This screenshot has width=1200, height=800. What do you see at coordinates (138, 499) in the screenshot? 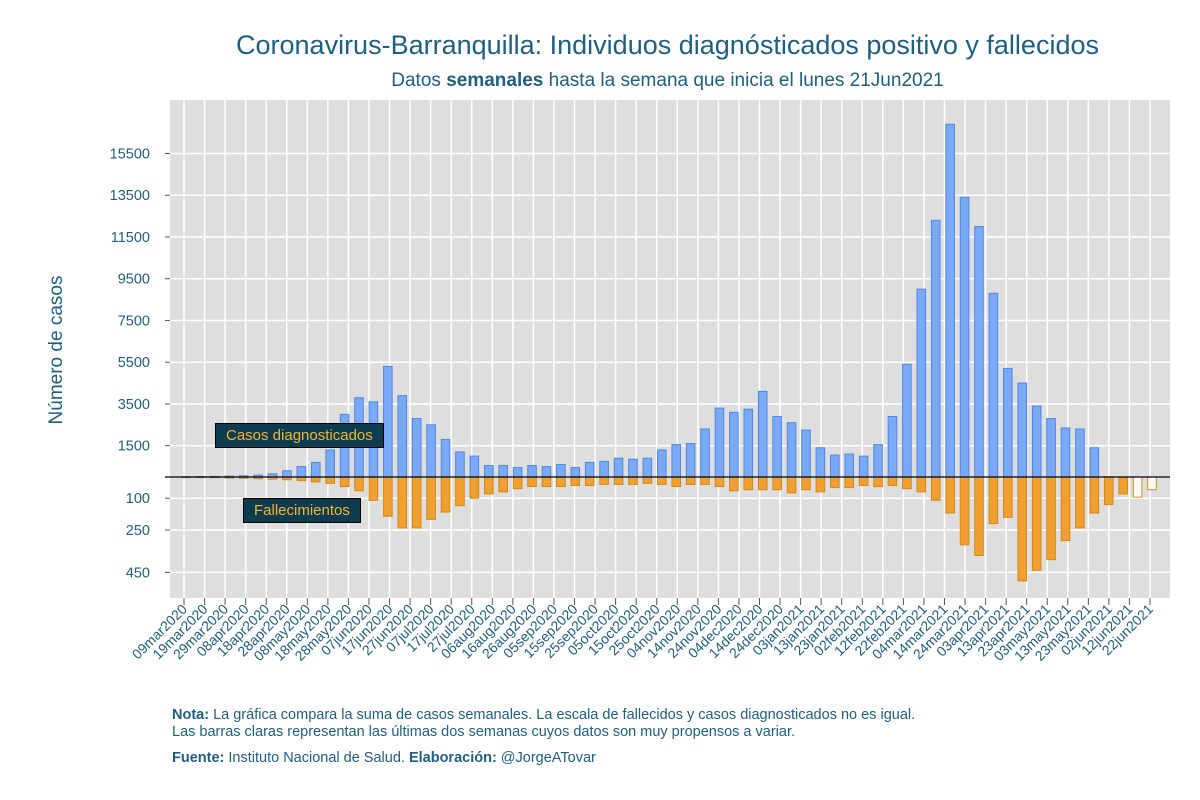
I see `y-tick-label: 100` at bounding box center [138, 499].